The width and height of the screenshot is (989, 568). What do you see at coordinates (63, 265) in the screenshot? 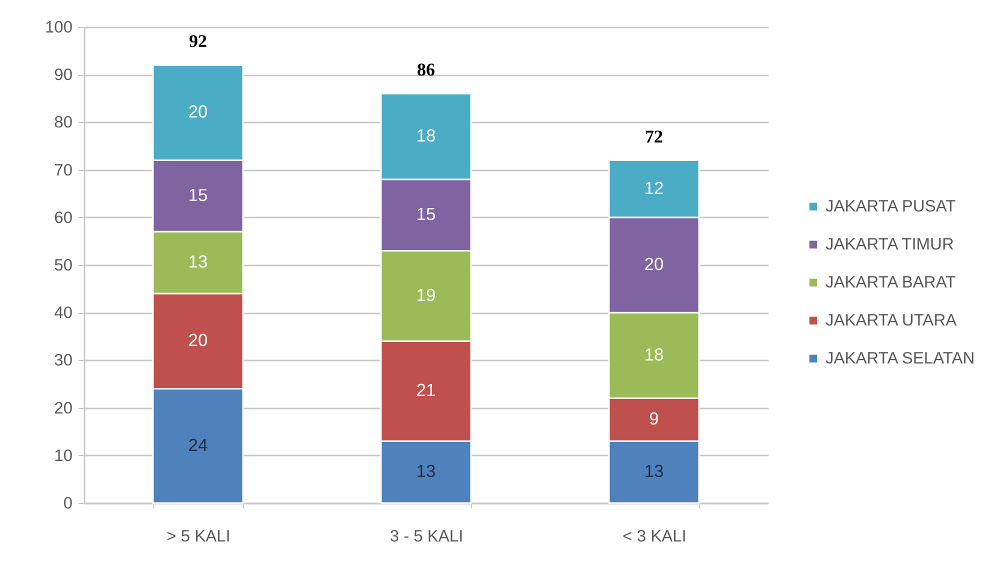
I see `y-tick-label: 50` at bounding box center [63, 265].